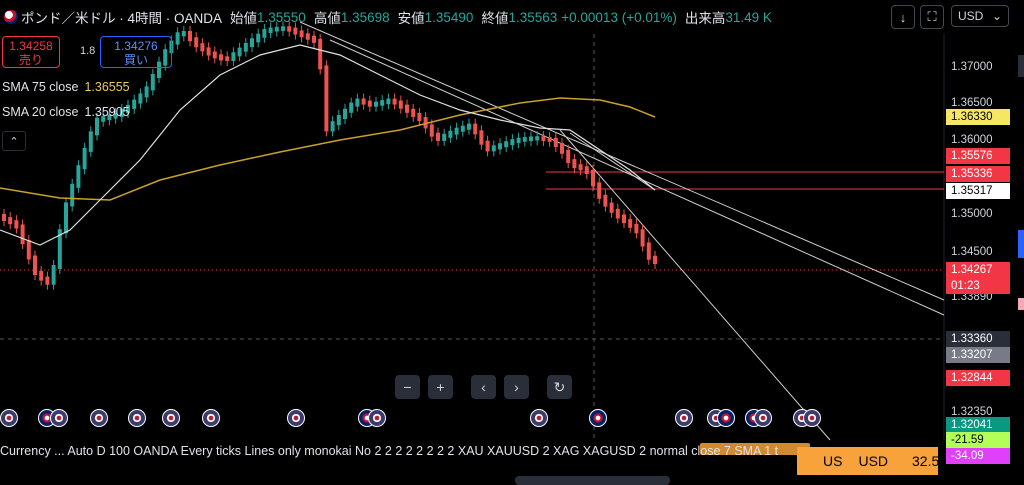 The height and width of the screenshot is (485, 1024). I want to click on high-label: 高値, so click(327, 18).